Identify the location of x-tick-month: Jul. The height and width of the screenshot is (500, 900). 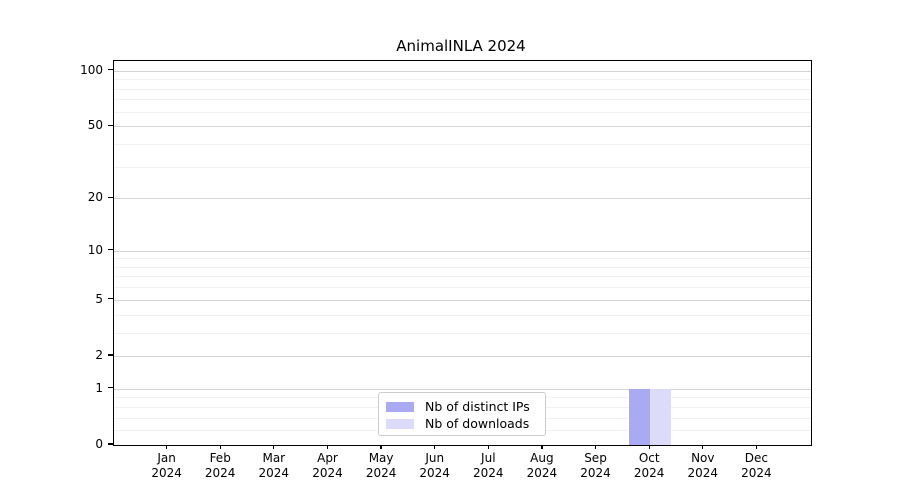
(488, 458).